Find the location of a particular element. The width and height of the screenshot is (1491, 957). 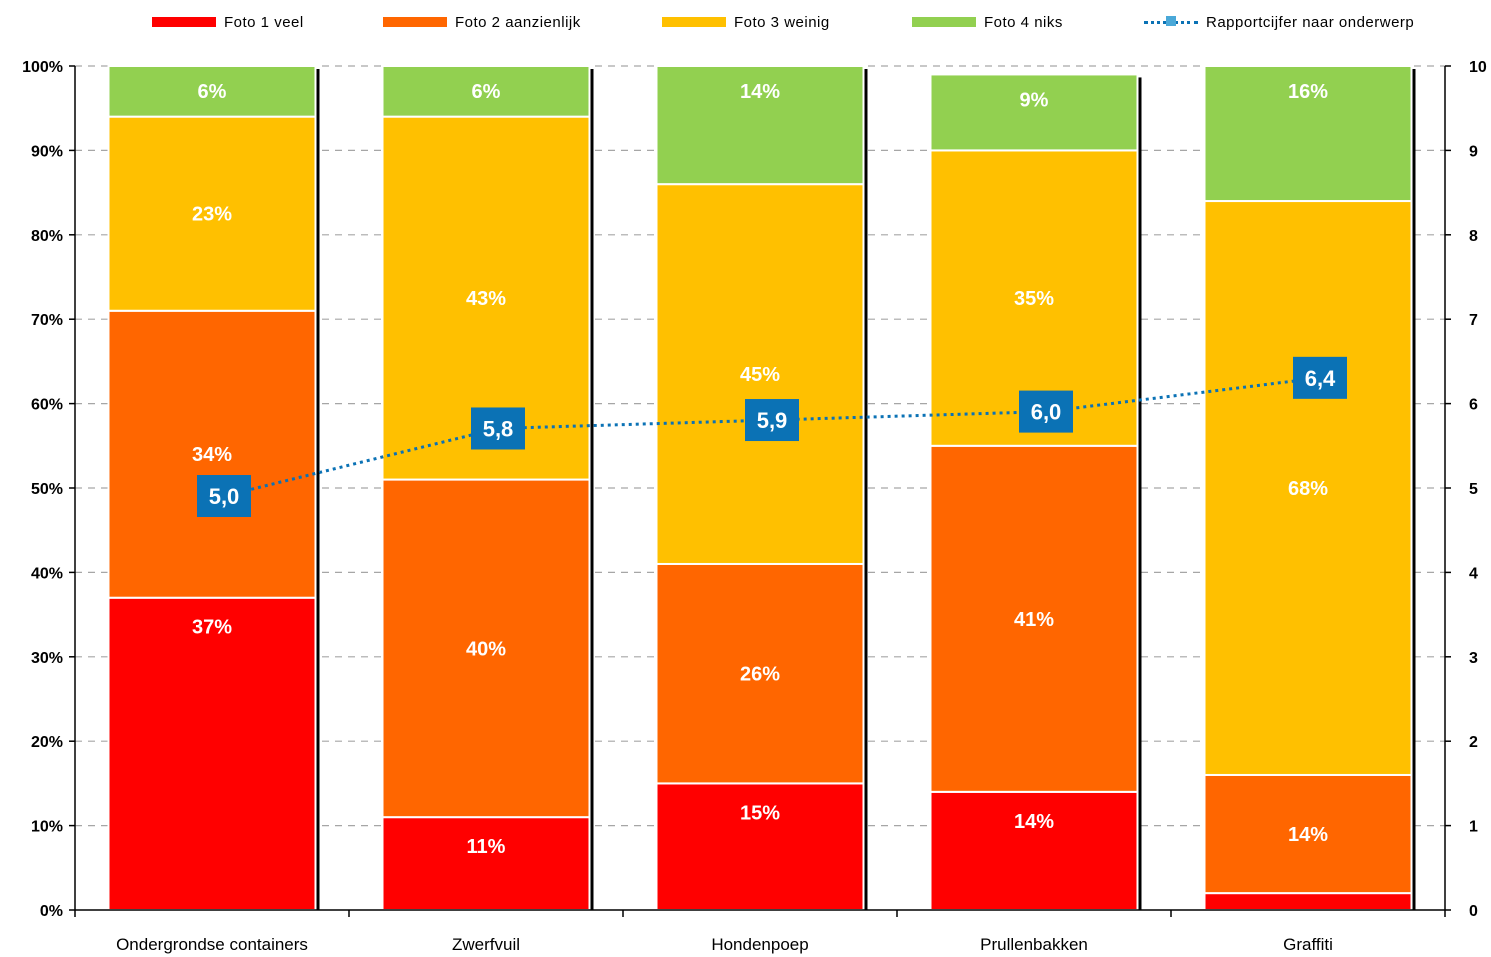

rapportcijfer-label: 5,8 is located at coordinates (498, 428).